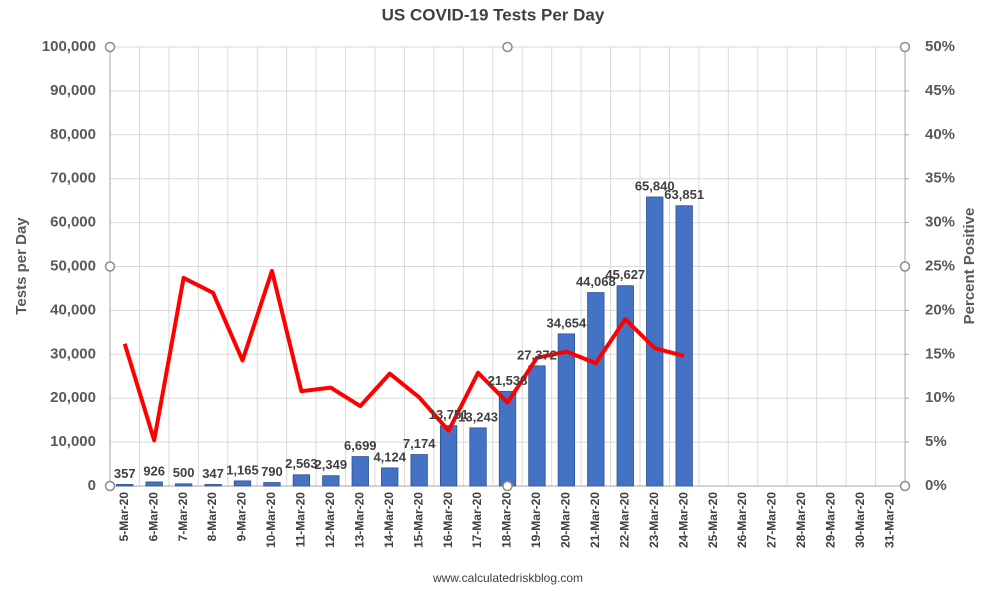 The height and width of the screenshot is (592, 987). Describe the element at coordinates (536, 520) in the screenshot. I see `x-tick-label: 19-Mar-20` at that location.